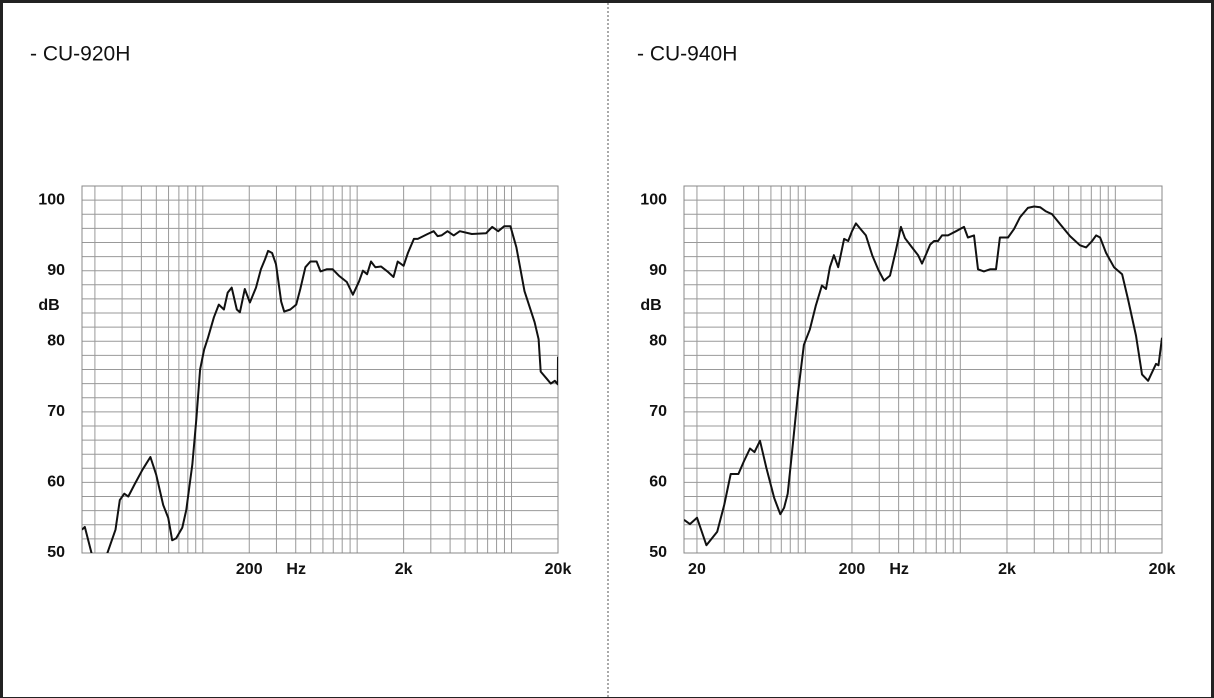 Image resolution: width=1214 pixels, height=698 pixels. I want to click on x-tick-label: 20, so click(697, 569).